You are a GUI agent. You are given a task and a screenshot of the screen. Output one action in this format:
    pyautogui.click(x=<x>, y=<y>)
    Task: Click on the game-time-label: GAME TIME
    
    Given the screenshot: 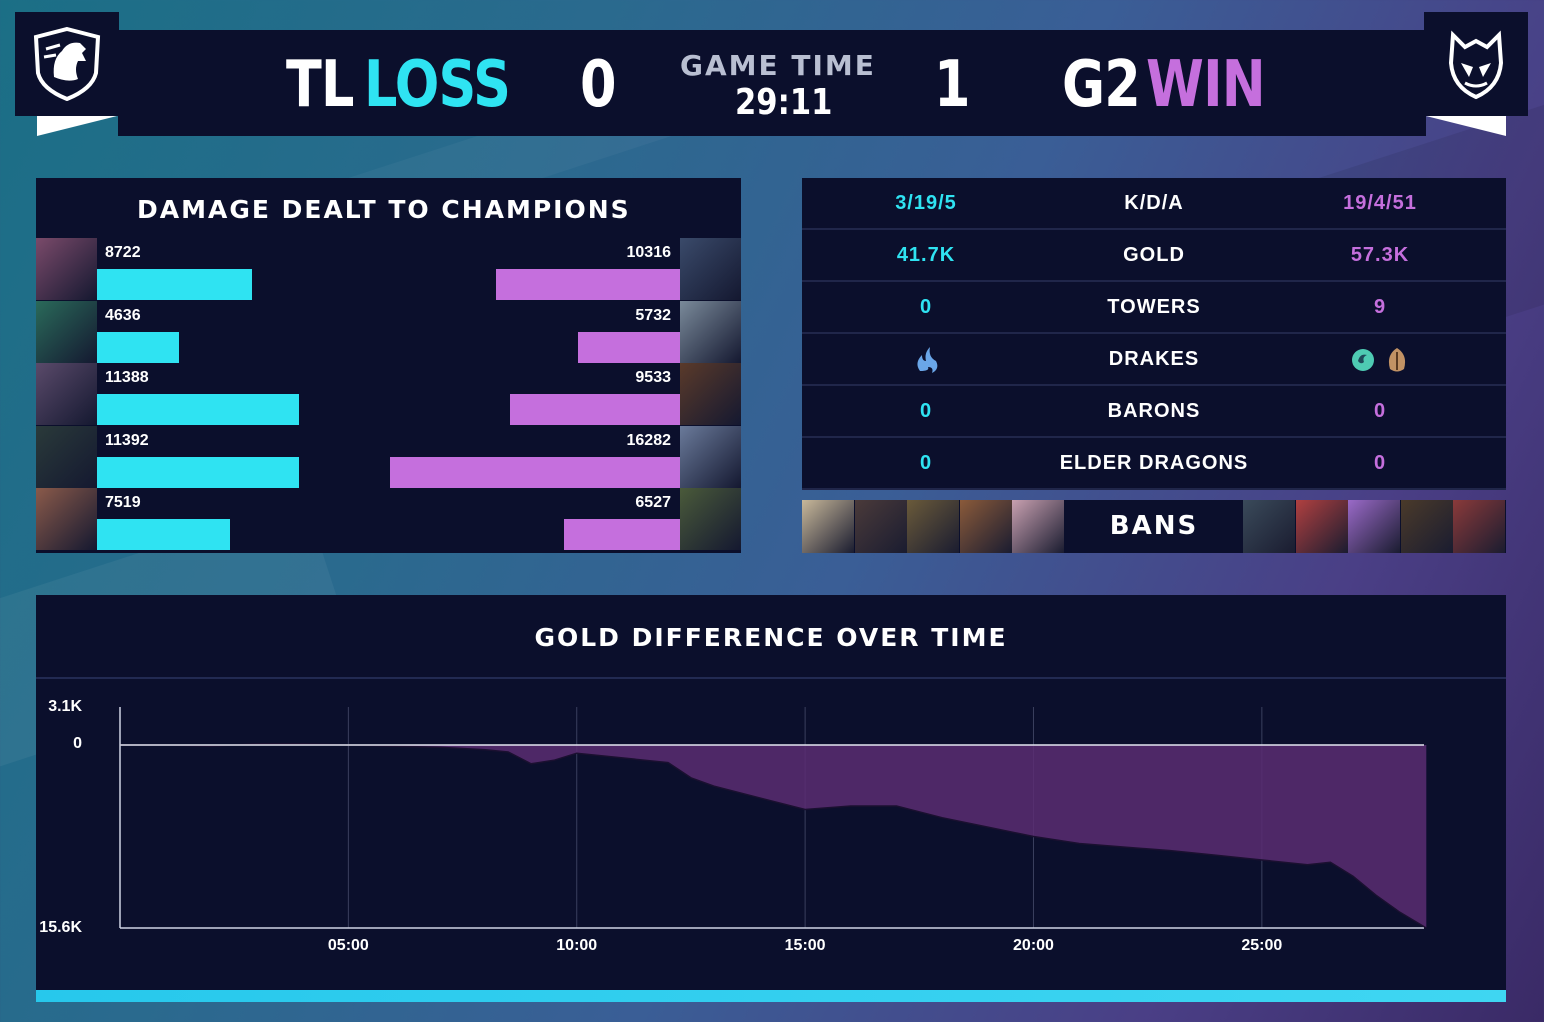 What is the action you would take?
    pyautogui.click(x=778, y=65)
    